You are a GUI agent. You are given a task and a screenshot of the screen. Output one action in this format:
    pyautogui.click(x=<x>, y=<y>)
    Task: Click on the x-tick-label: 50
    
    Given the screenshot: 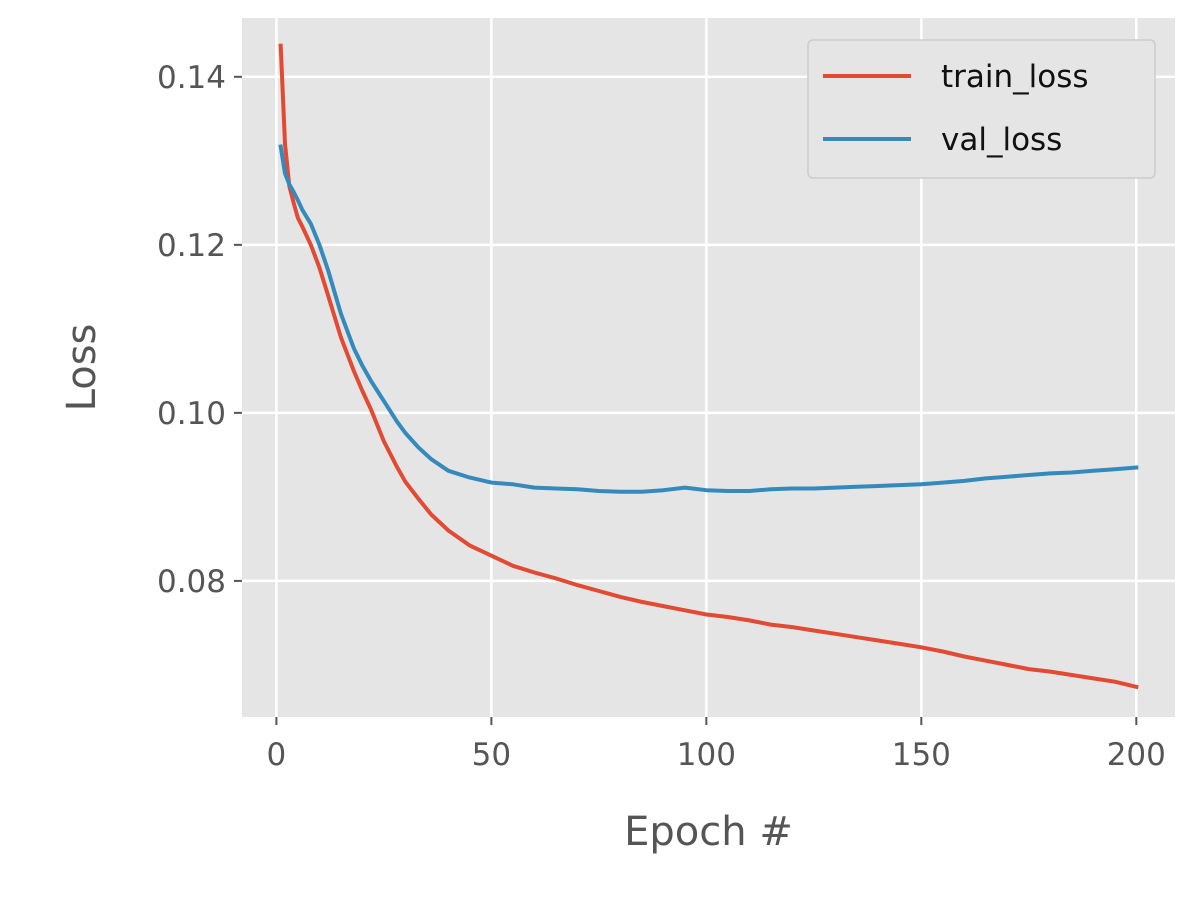 What is the action you would take?
    pyautogui.click(x=491, y=755)
    